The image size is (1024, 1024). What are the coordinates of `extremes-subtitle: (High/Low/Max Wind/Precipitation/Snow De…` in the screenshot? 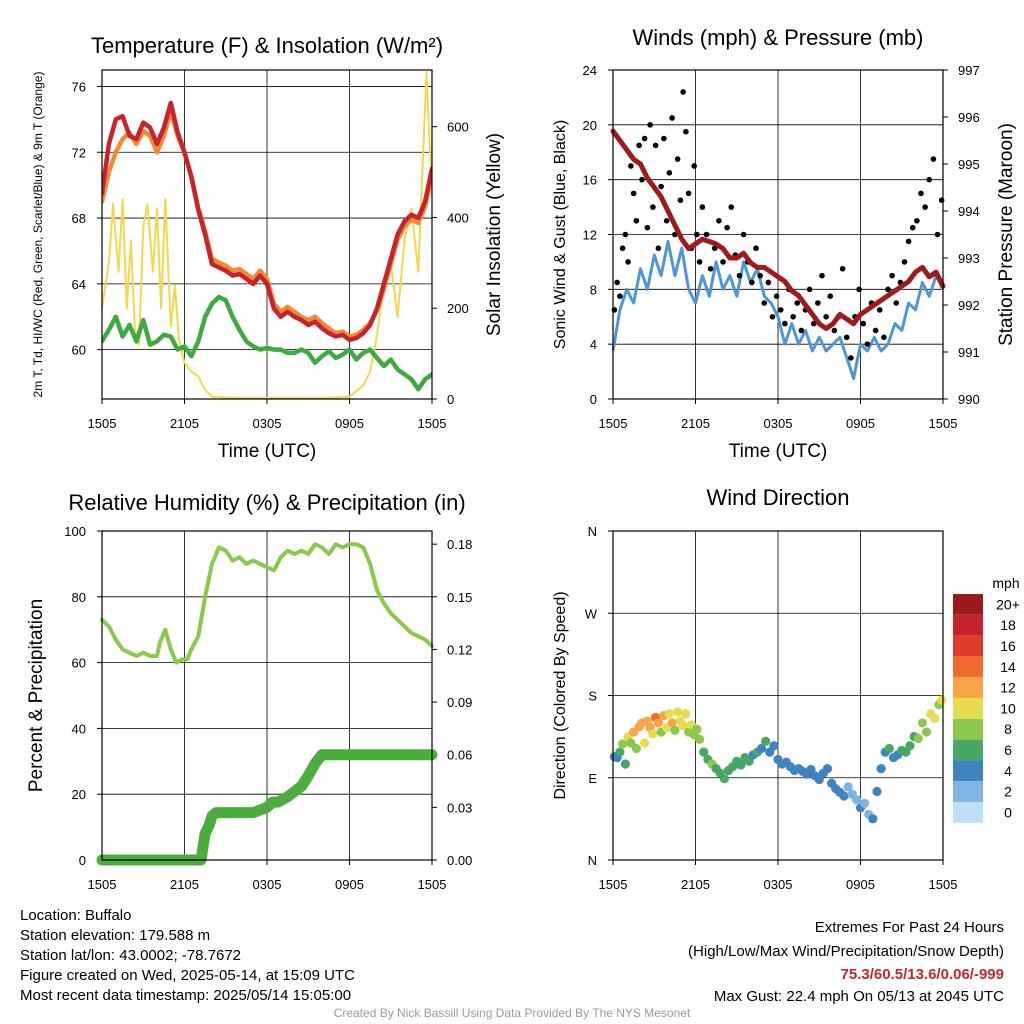 It's located at (846, 951).